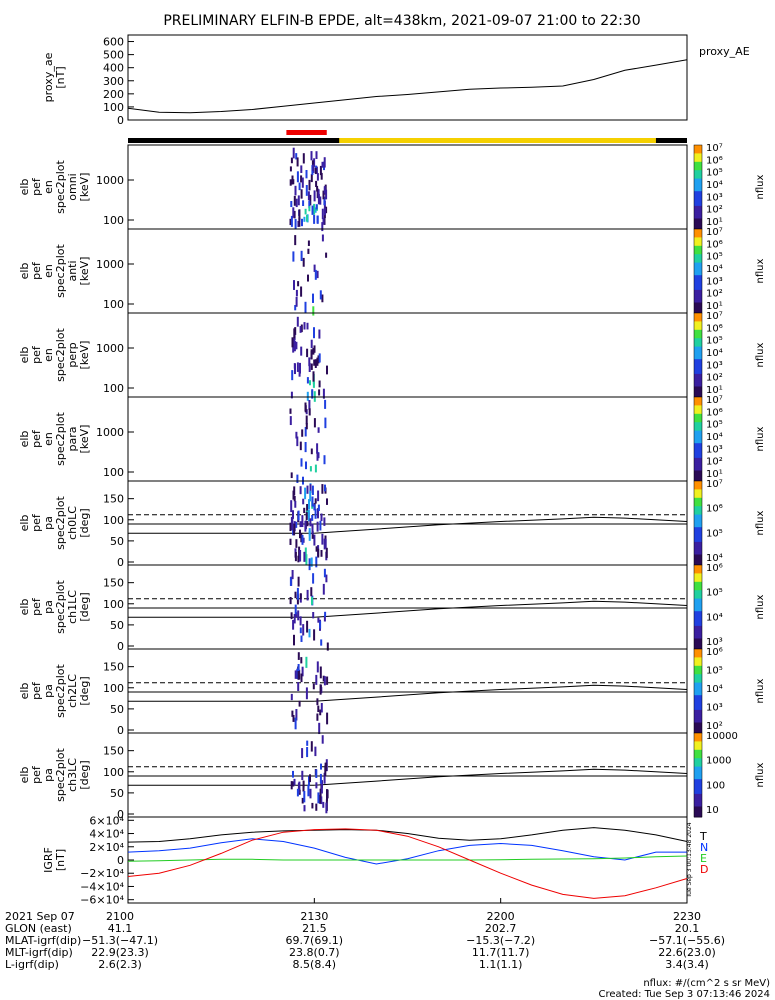  What do you see at coordinates (704, 847) in the screenshot?
I see `igrf-legend-label: N` at bounding box center [704, 847].